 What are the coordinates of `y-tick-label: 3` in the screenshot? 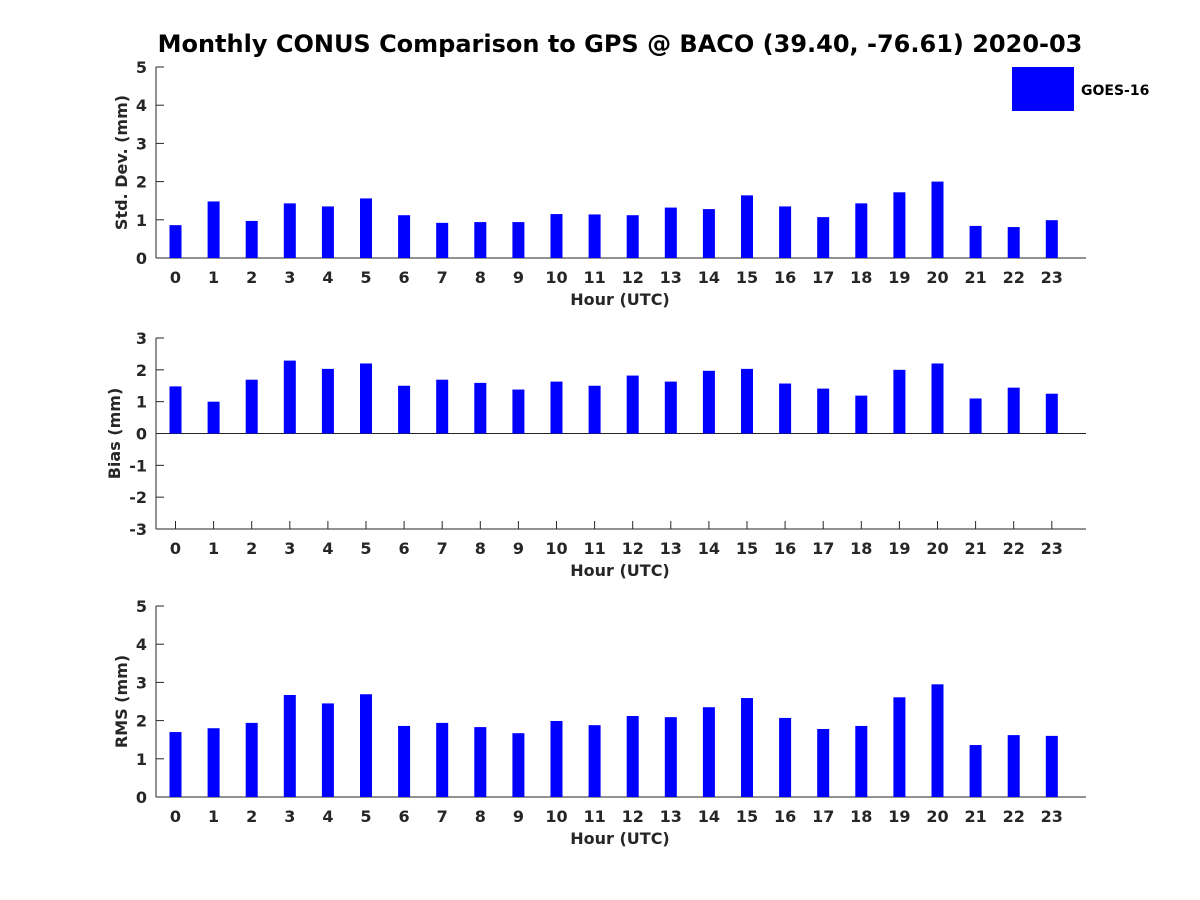 It's located at (141, 682).